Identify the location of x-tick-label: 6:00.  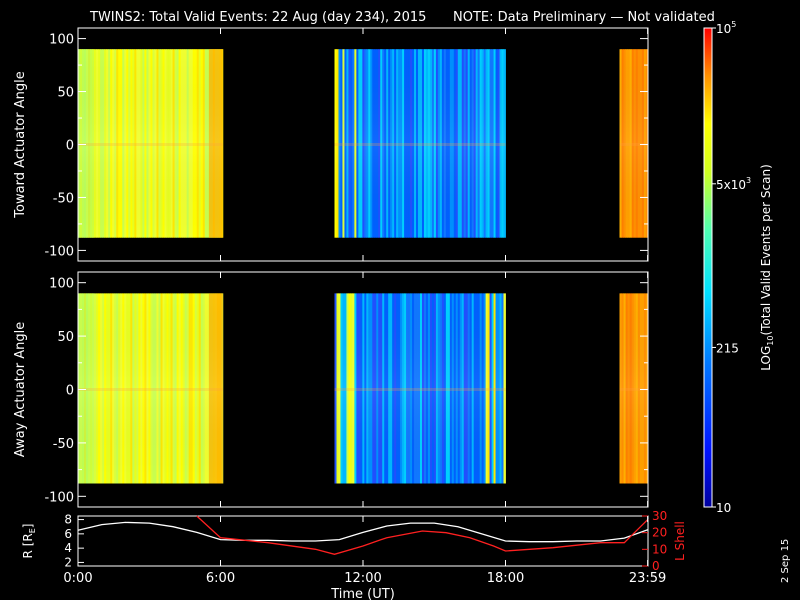
(220, 578).